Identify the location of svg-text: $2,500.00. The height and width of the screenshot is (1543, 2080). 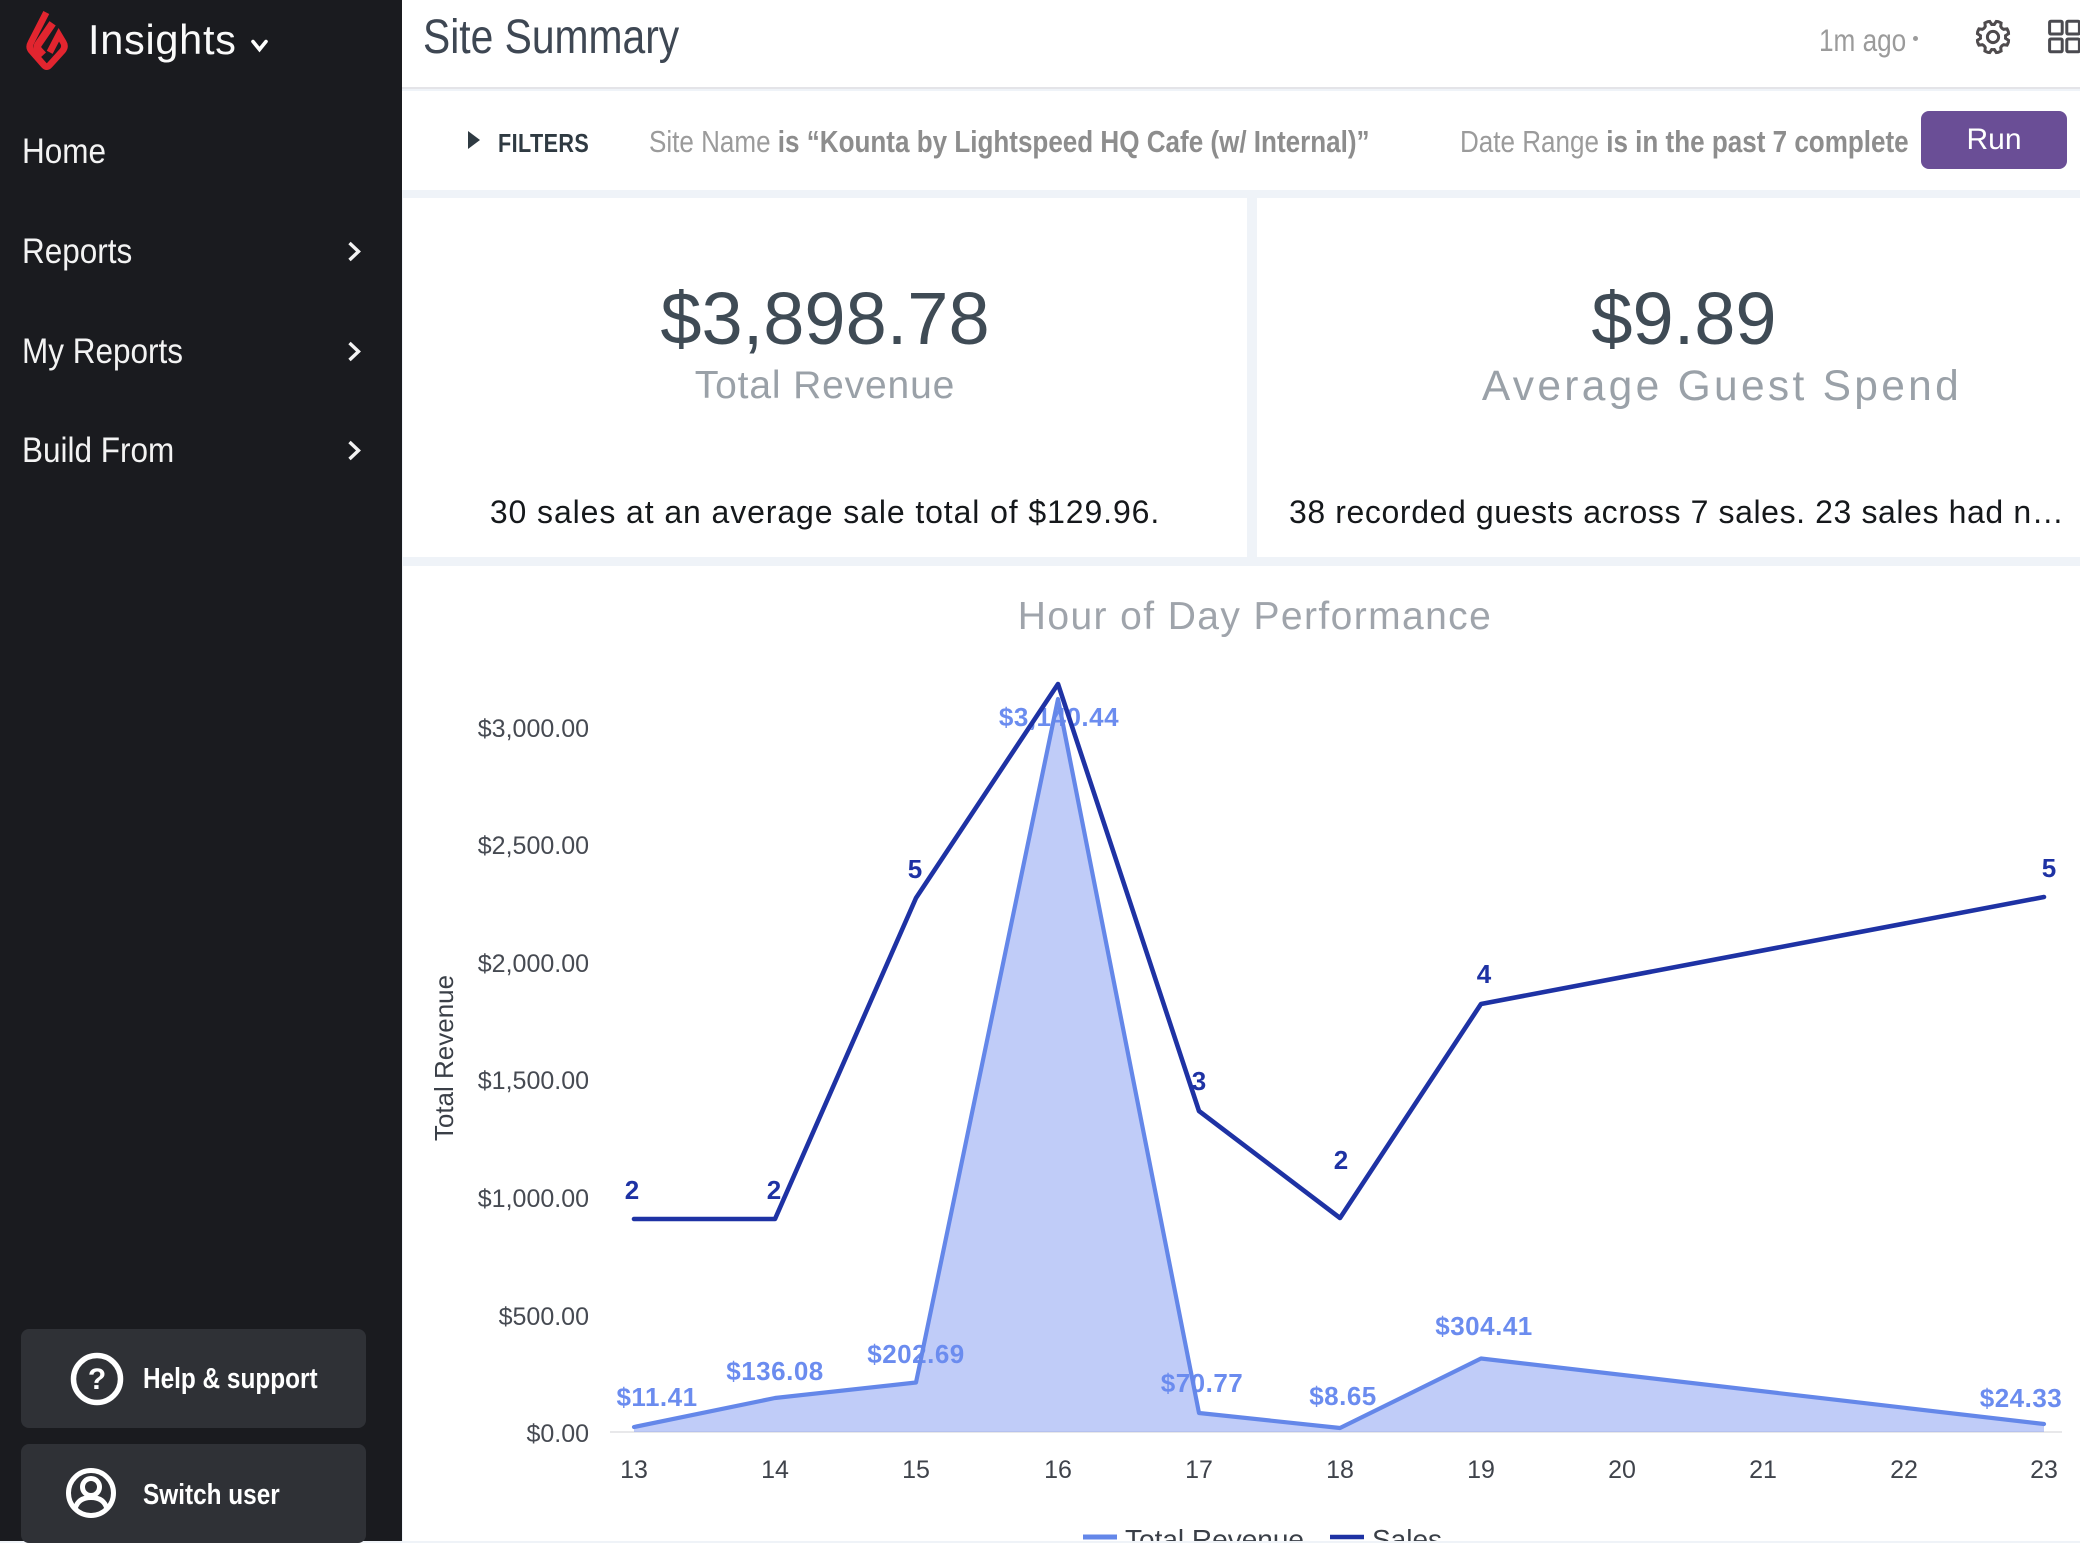
(533, 846).